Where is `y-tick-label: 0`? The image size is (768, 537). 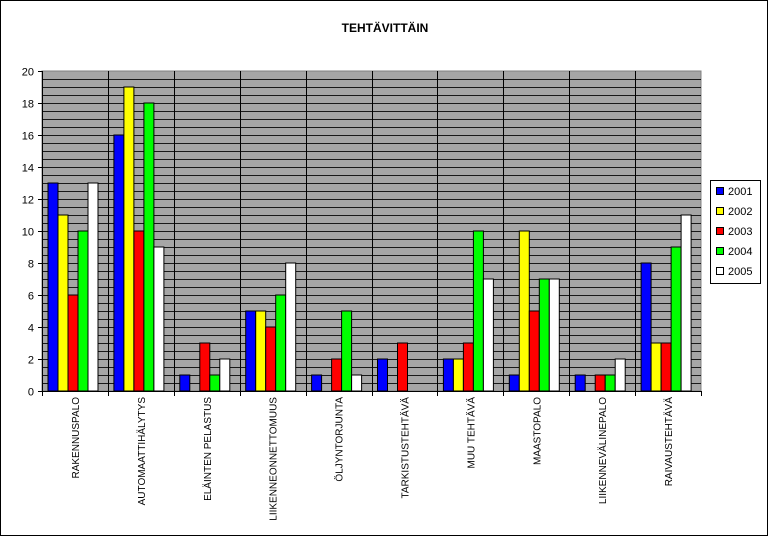 y-tick-label: 0 is located at coordinates (31, 393).